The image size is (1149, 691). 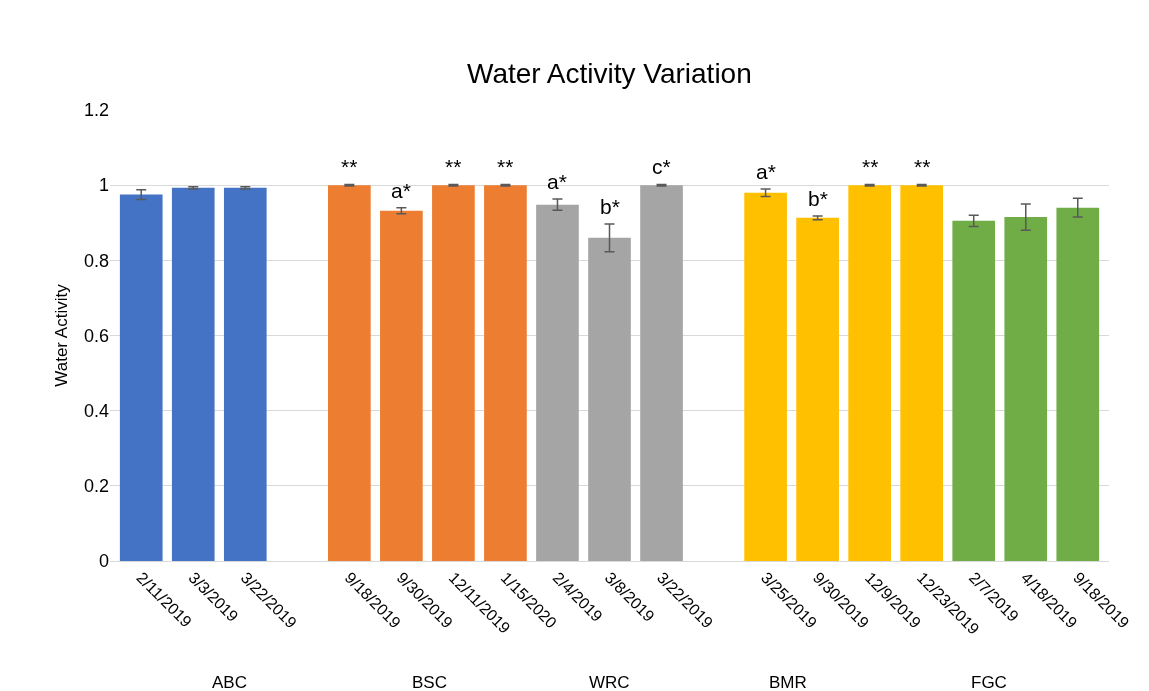 I want to click on y-axis-title: Water Activity, so click(x=61, y=335).